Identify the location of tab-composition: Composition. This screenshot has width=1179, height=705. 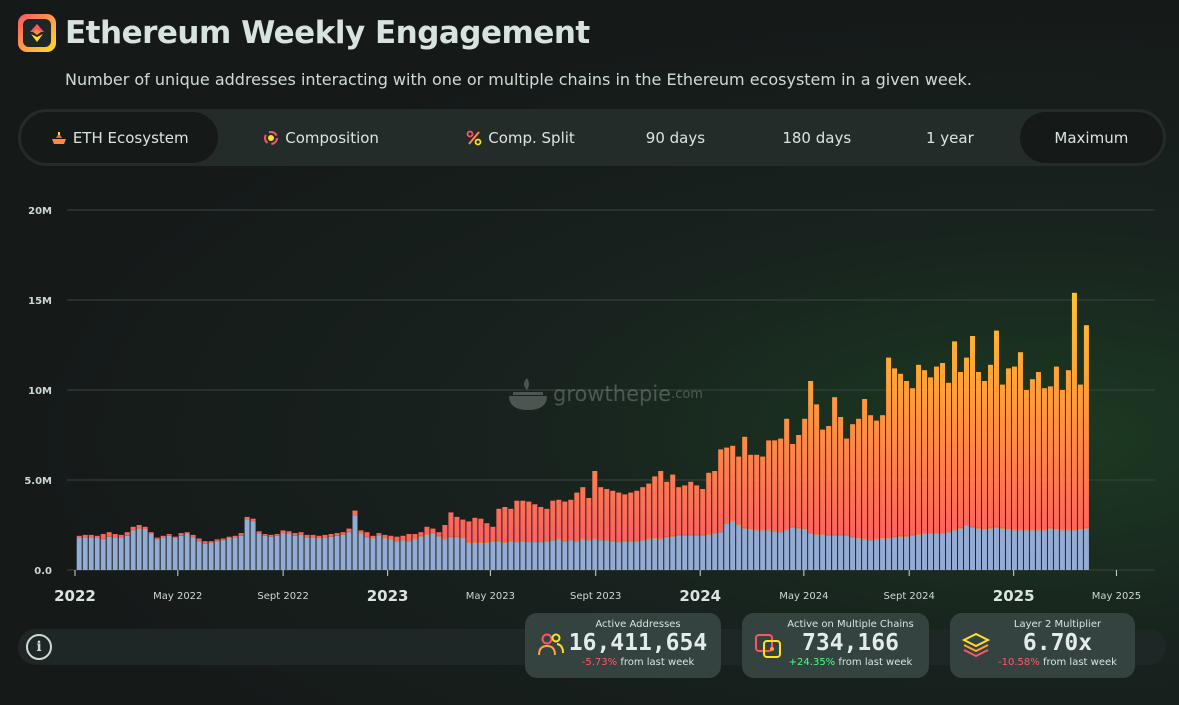
(320, 137).